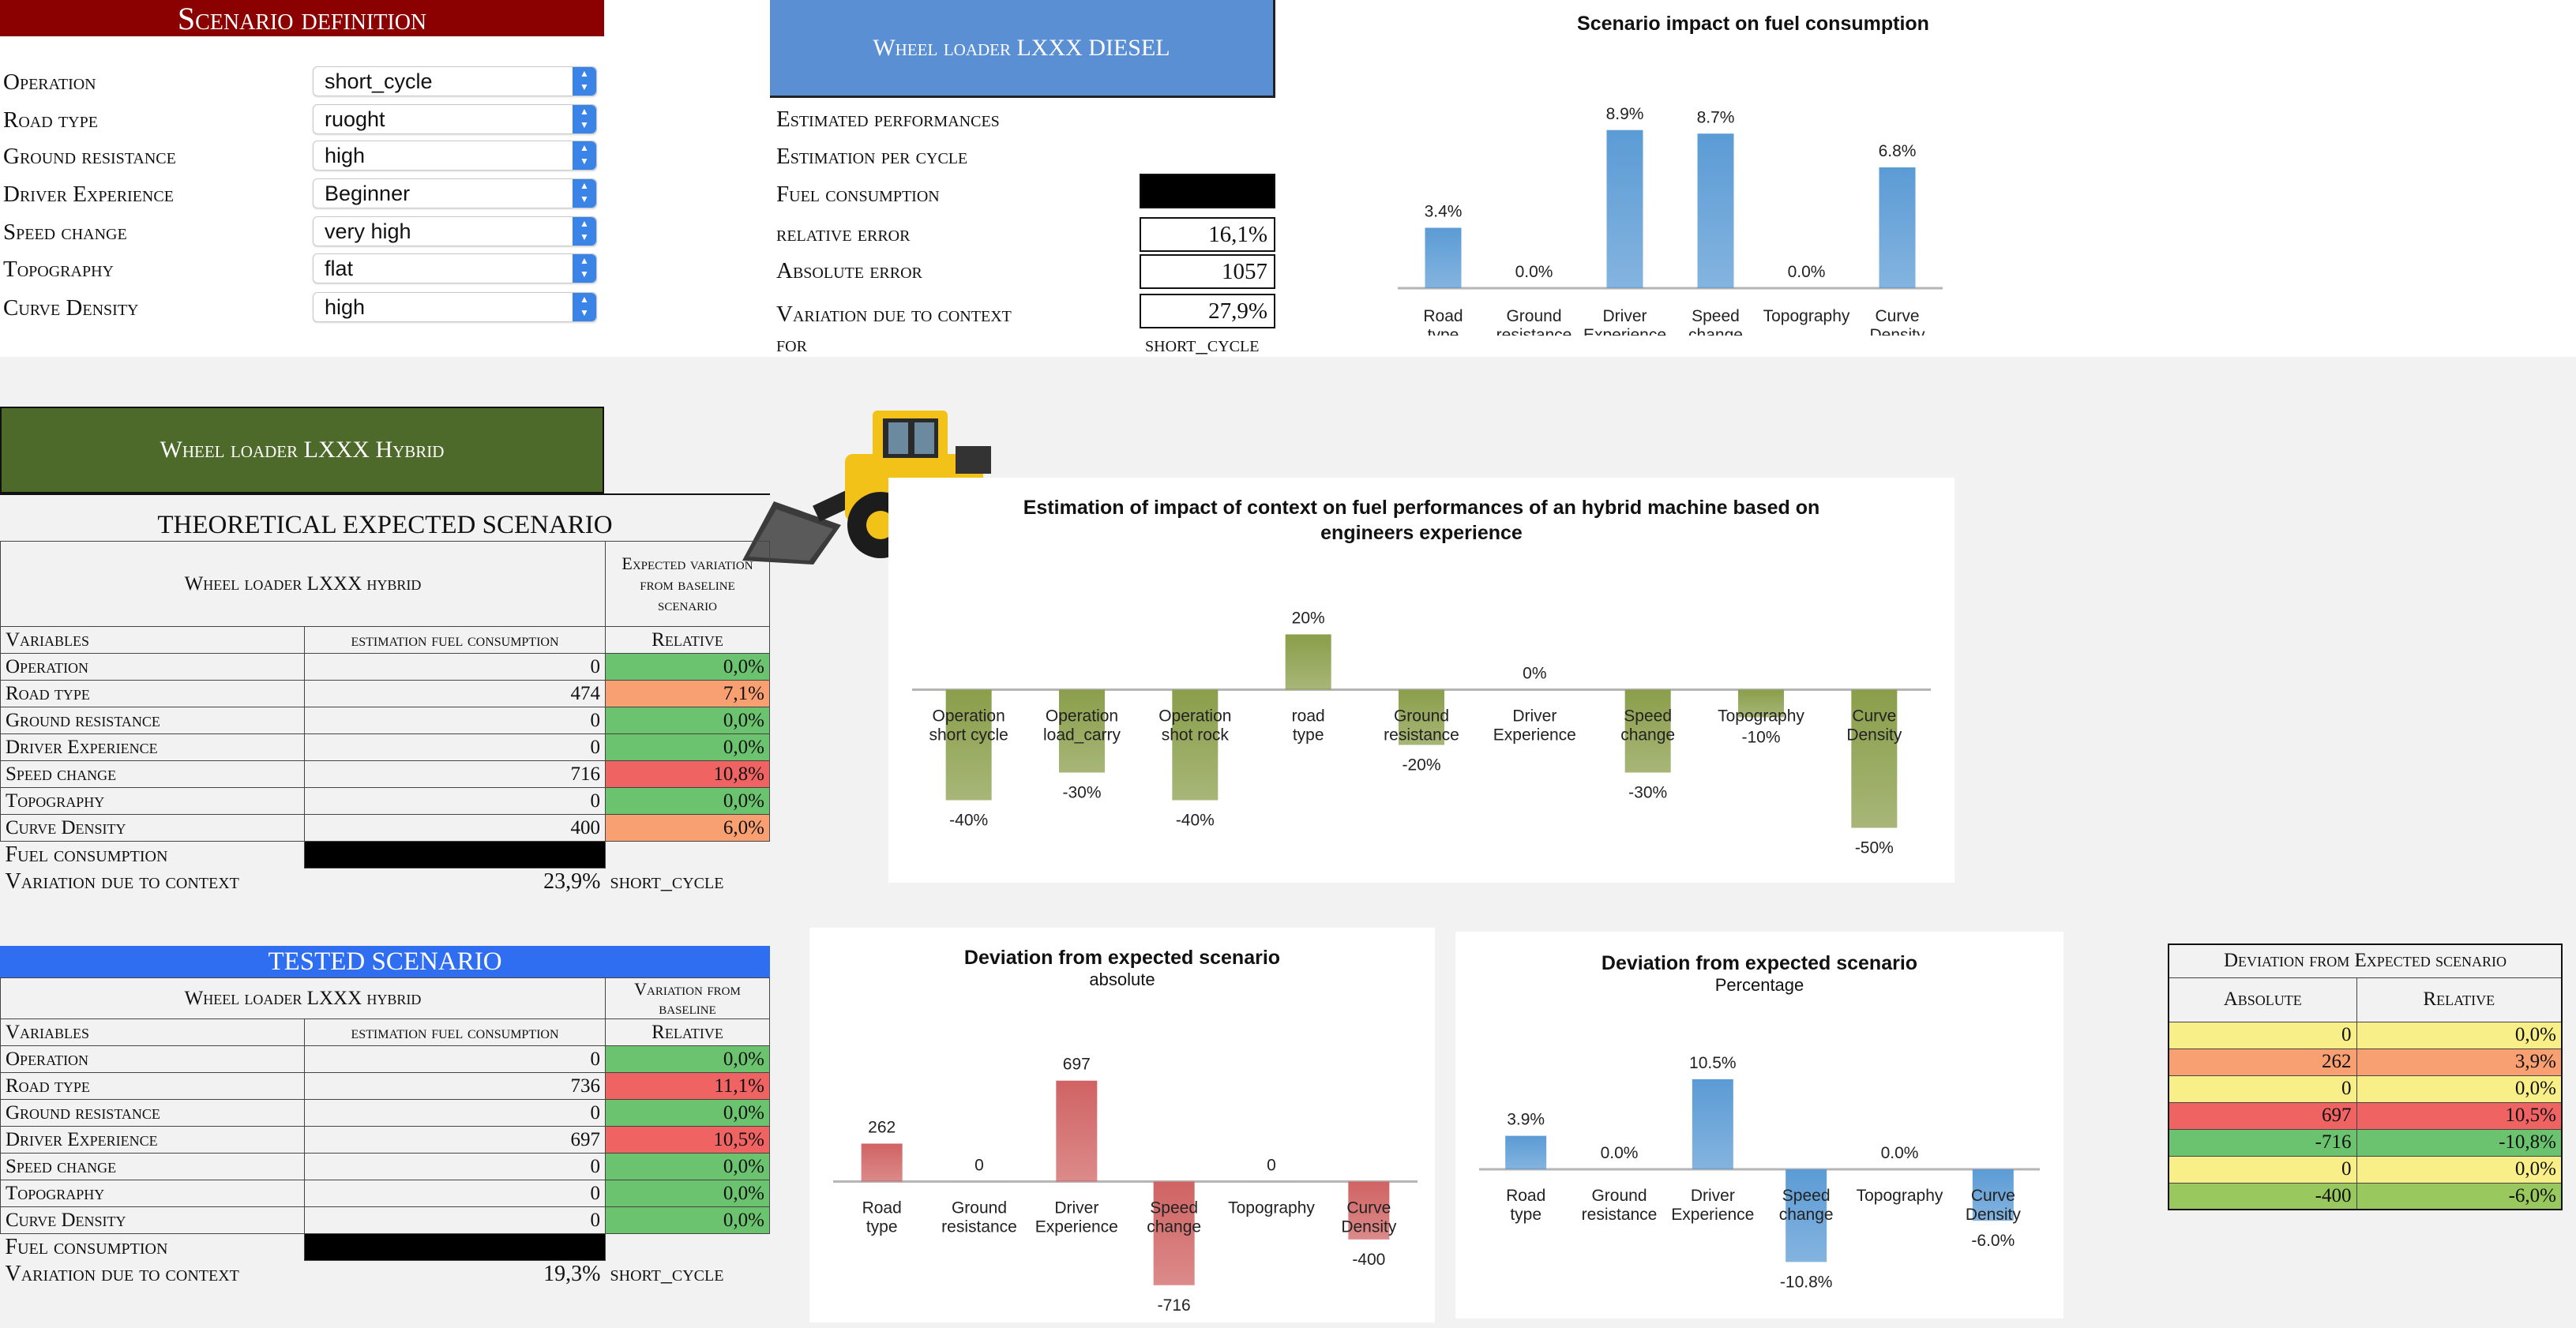 This screenshot has height=1328, width=2576. Describe the element at coordinates (65, 232) in the screenshot. I see `def-label: Speed change` at that location.